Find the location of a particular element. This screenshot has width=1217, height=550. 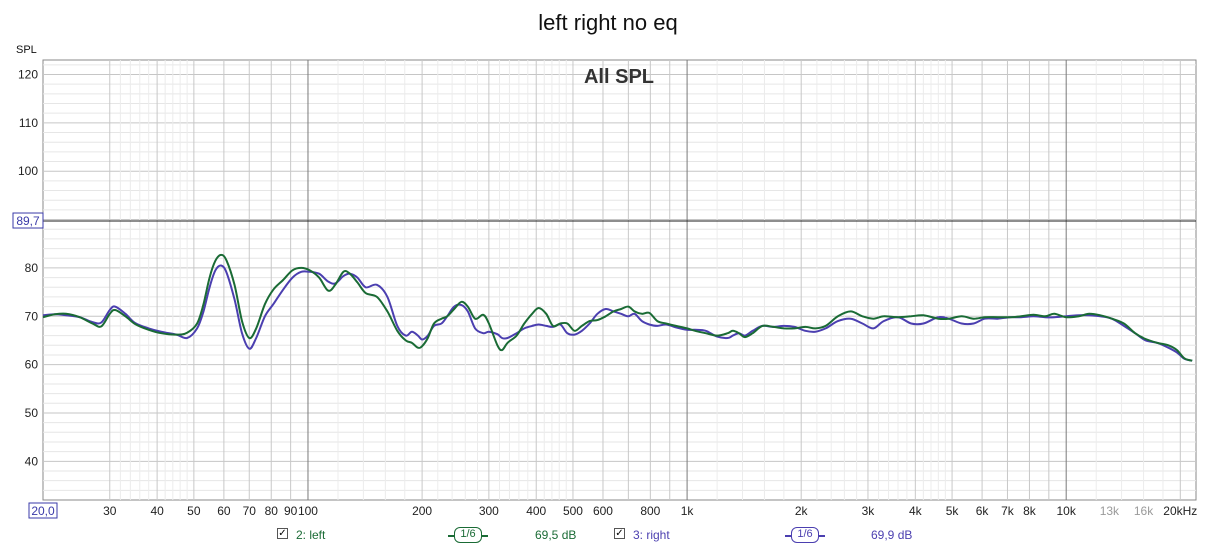

x-tick-label: 1k is located at coordinates (688, 511).